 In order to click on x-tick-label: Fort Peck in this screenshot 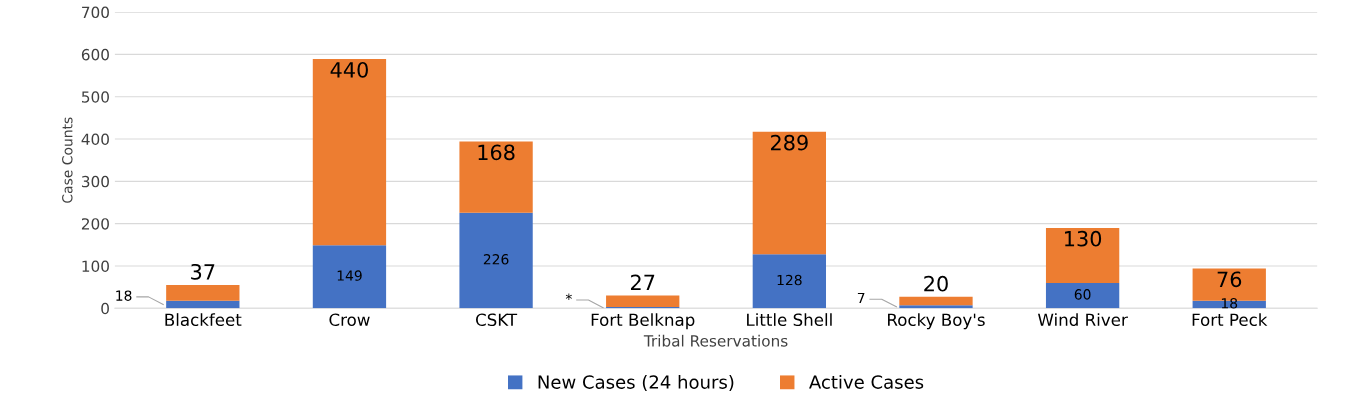, I will do `click(1230, 320)`.